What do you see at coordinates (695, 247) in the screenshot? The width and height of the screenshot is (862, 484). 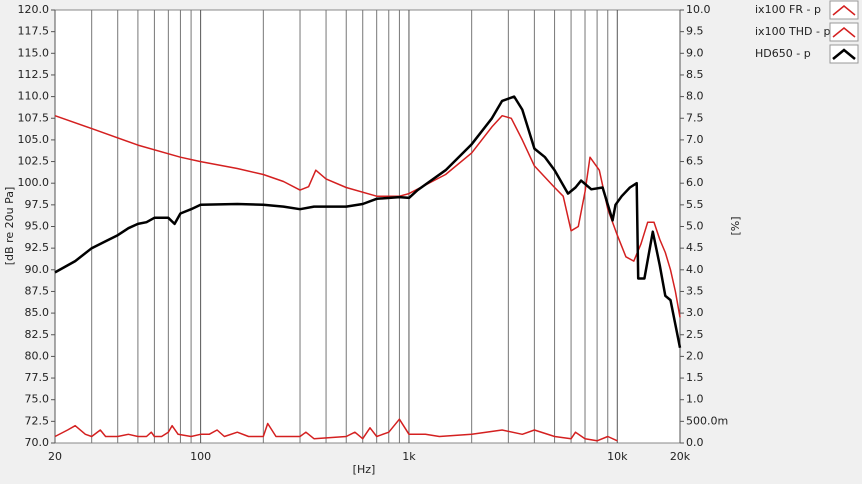 I see `y2-tick-label: 4.5` at bounding box center [695, 247].